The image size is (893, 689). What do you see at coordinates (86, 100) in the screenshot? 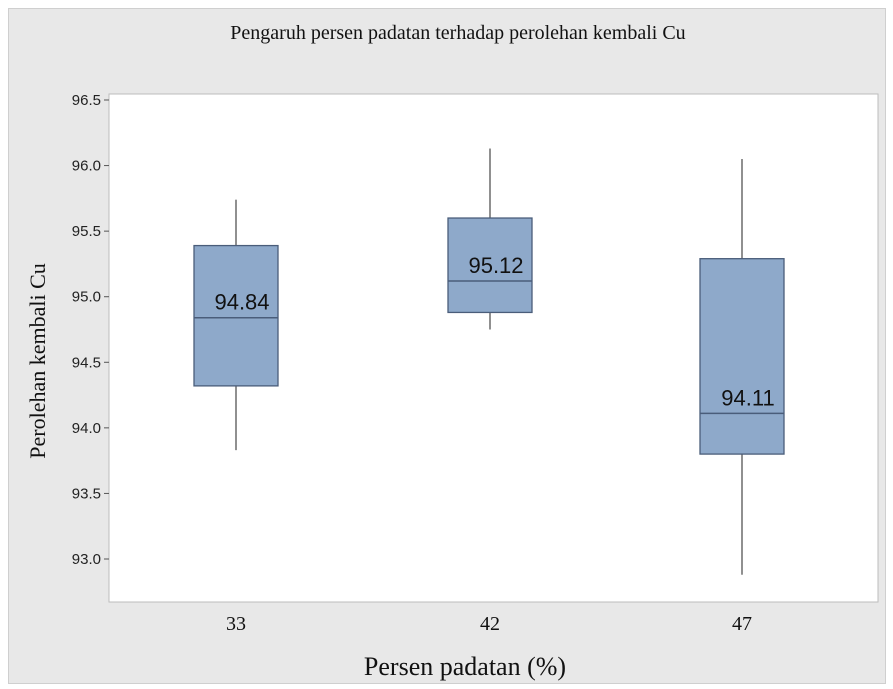
I see `y-tick-label: 96.5` at bounding box center [86, 100].